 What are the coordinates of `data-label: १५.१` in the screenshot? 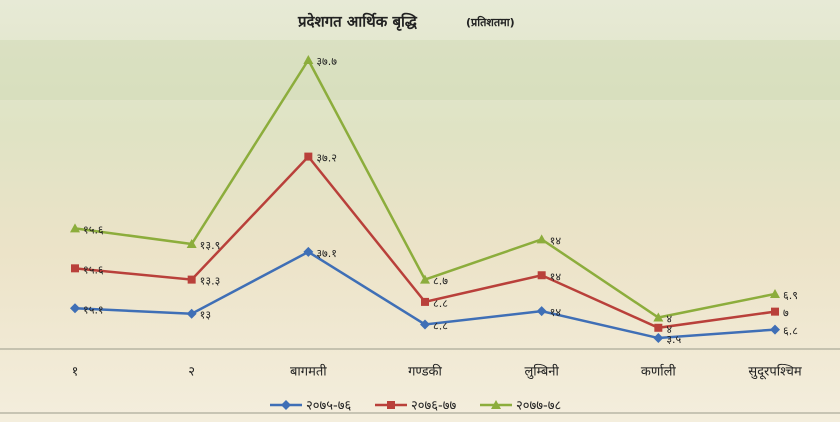 It's located at (93, 309).